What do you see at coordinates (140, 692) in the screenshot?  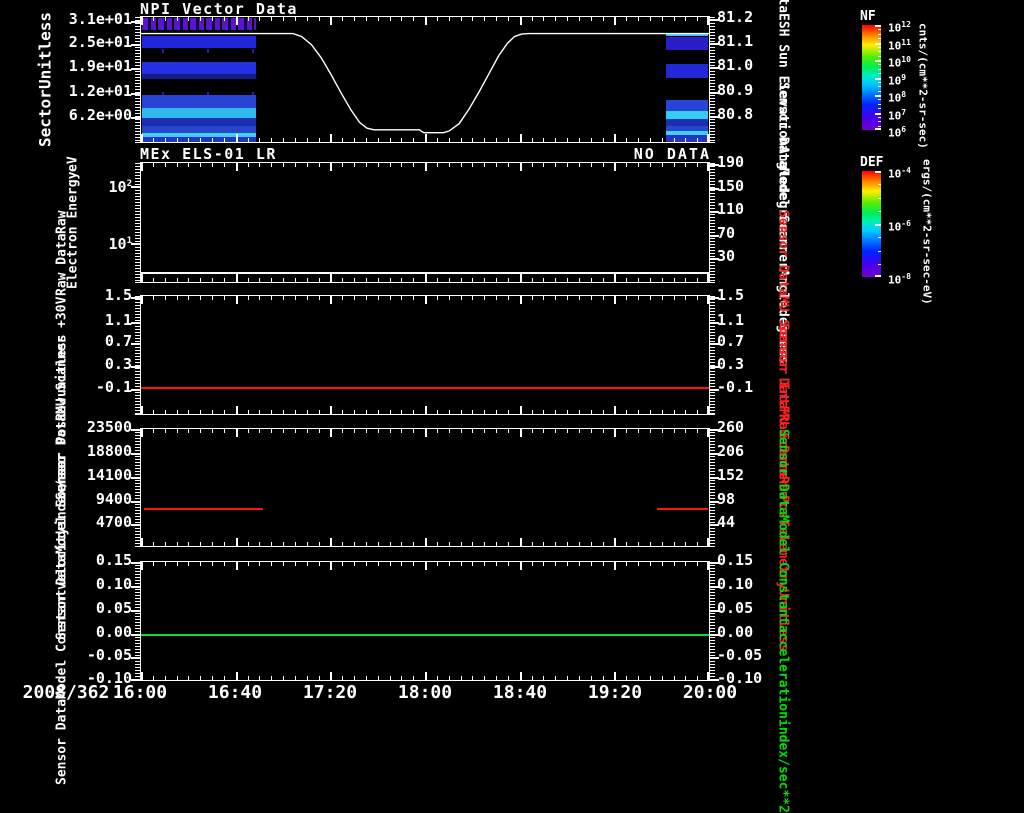 I see `x-tick-label: 16:00` at bounding box center [140, 692].